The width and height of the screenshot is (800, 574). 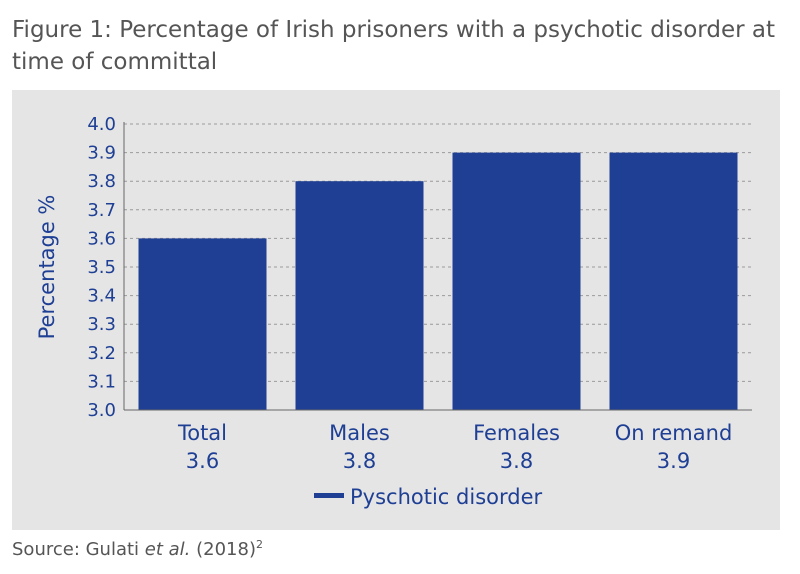 What do you see at coordinates (516, 433) in the screenshot?
I see `x-category-label: Females` at bounding box center [516, 433].